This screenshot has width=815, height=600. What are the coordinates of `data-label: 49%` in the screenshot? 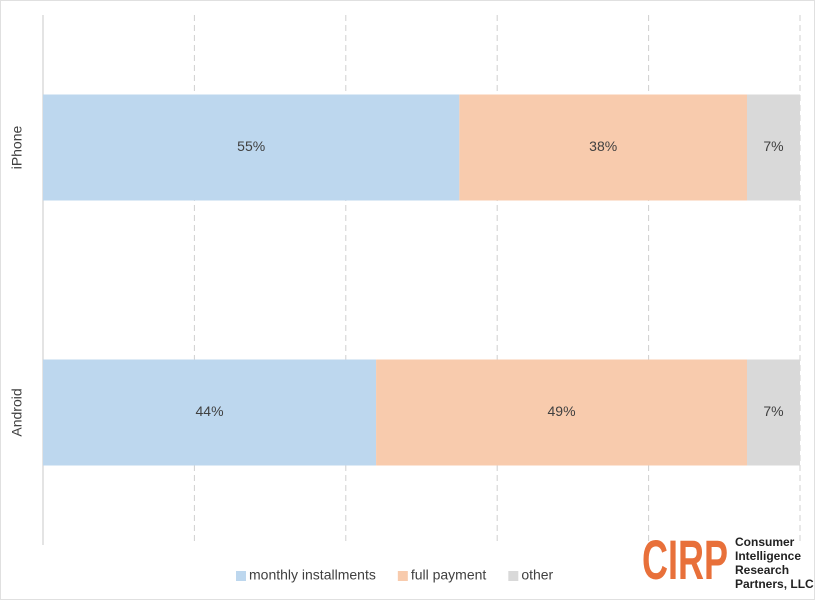 It's located at (562, 411).